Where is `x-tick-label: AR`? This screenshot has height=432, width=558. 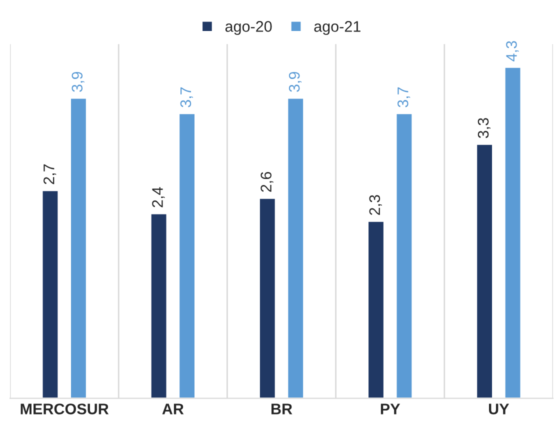
x-tick-label: AR is located at coordinates (173, 409).